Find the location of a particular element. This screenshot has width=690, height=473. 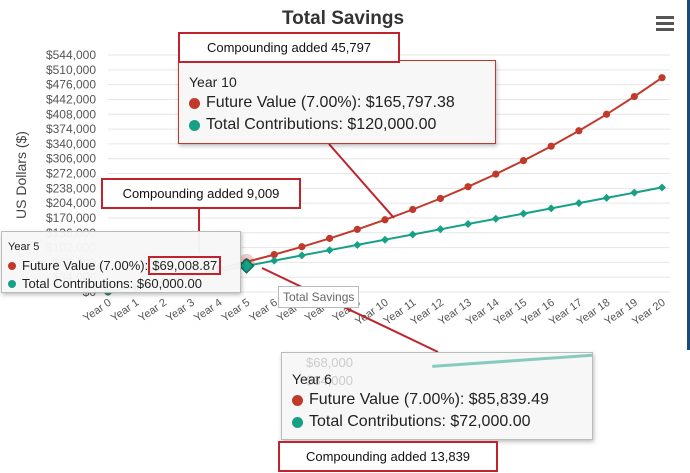

tooltip-year10-fv: Future Value (7.00%): $165,797.38 is located at coordinates (330, 102).